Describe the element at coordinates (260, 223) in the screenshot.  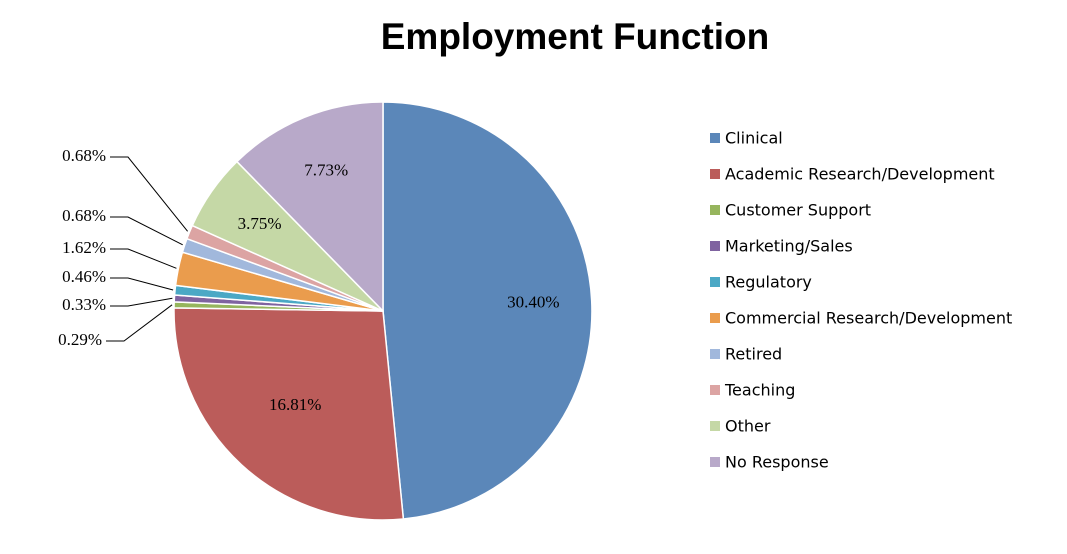
I see `data-label-other: 3.75%` at that location.